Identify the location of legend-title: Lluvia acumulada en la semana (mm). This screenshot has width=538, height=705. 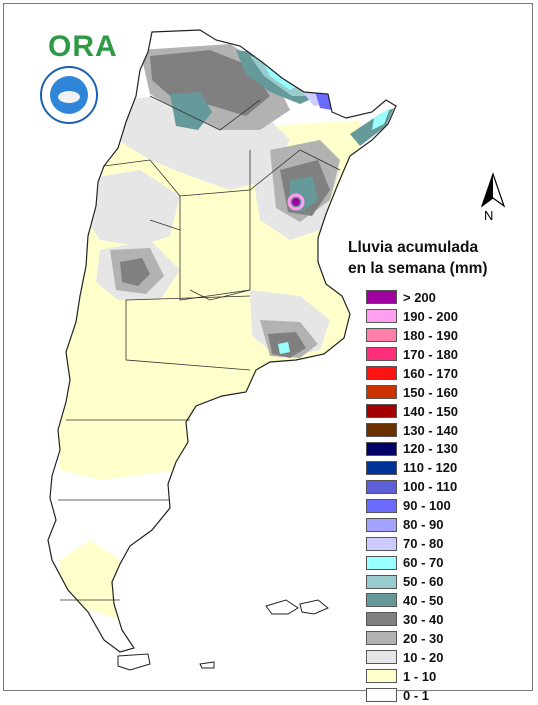
(438, 258).